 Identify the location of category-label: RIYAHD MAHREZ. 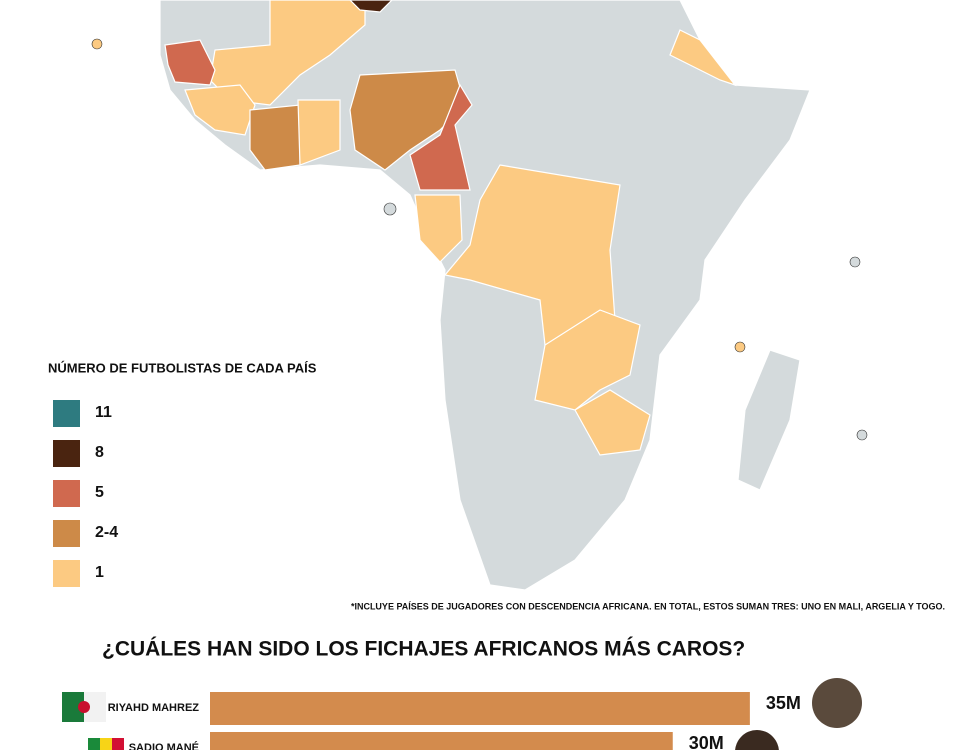
(154, 708).